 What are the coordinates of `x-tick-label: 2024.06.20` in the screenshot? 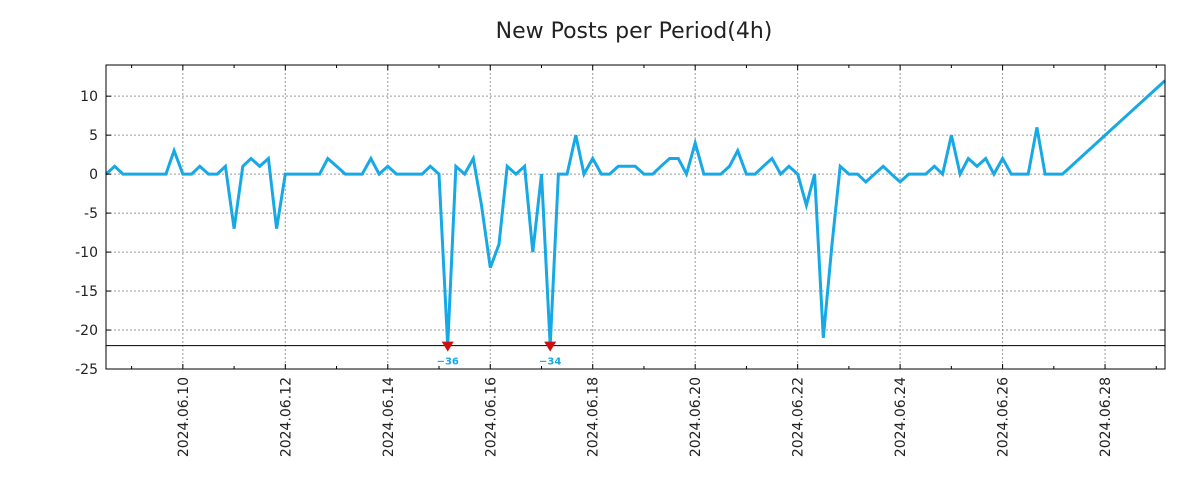 It's located at (696, 417).